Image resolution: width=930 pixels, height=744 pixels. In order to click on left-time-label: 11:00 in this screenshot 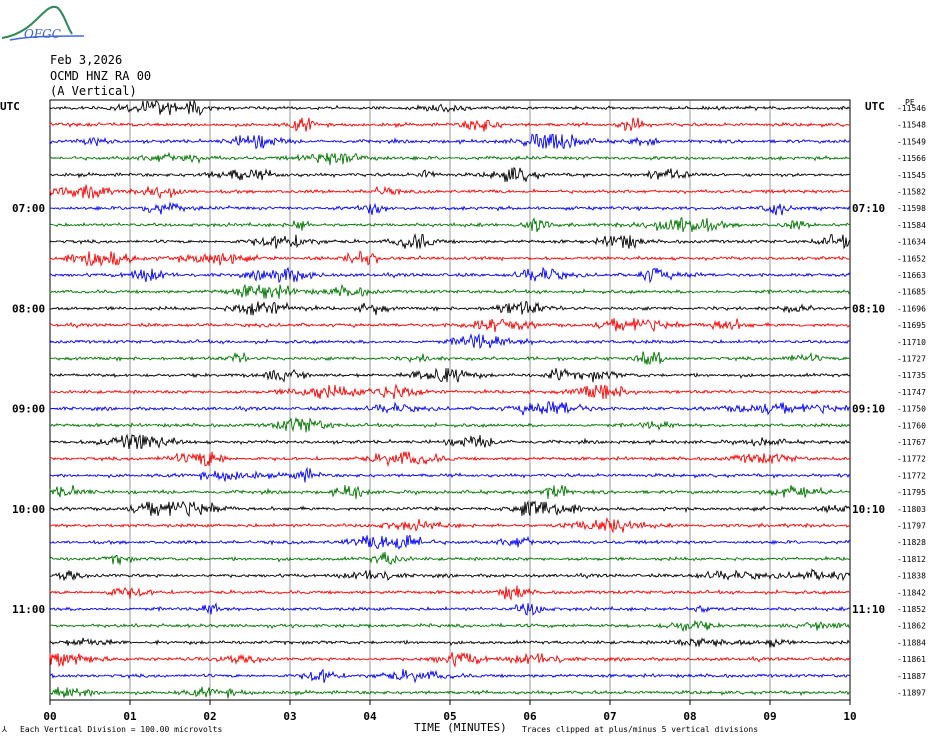, I will do `click(28, 609)`.